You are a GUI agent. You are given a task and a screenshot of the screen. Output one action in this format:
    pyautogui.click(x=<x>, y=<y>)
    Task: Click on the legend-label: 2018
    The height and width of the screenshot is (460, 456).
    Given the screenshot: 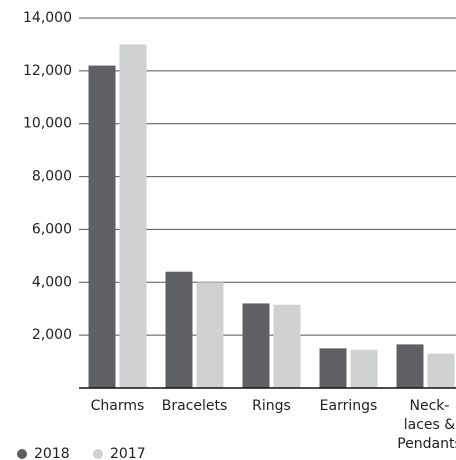 What is the action you would take?
    pyautogui.click(x=52, y=453)
    